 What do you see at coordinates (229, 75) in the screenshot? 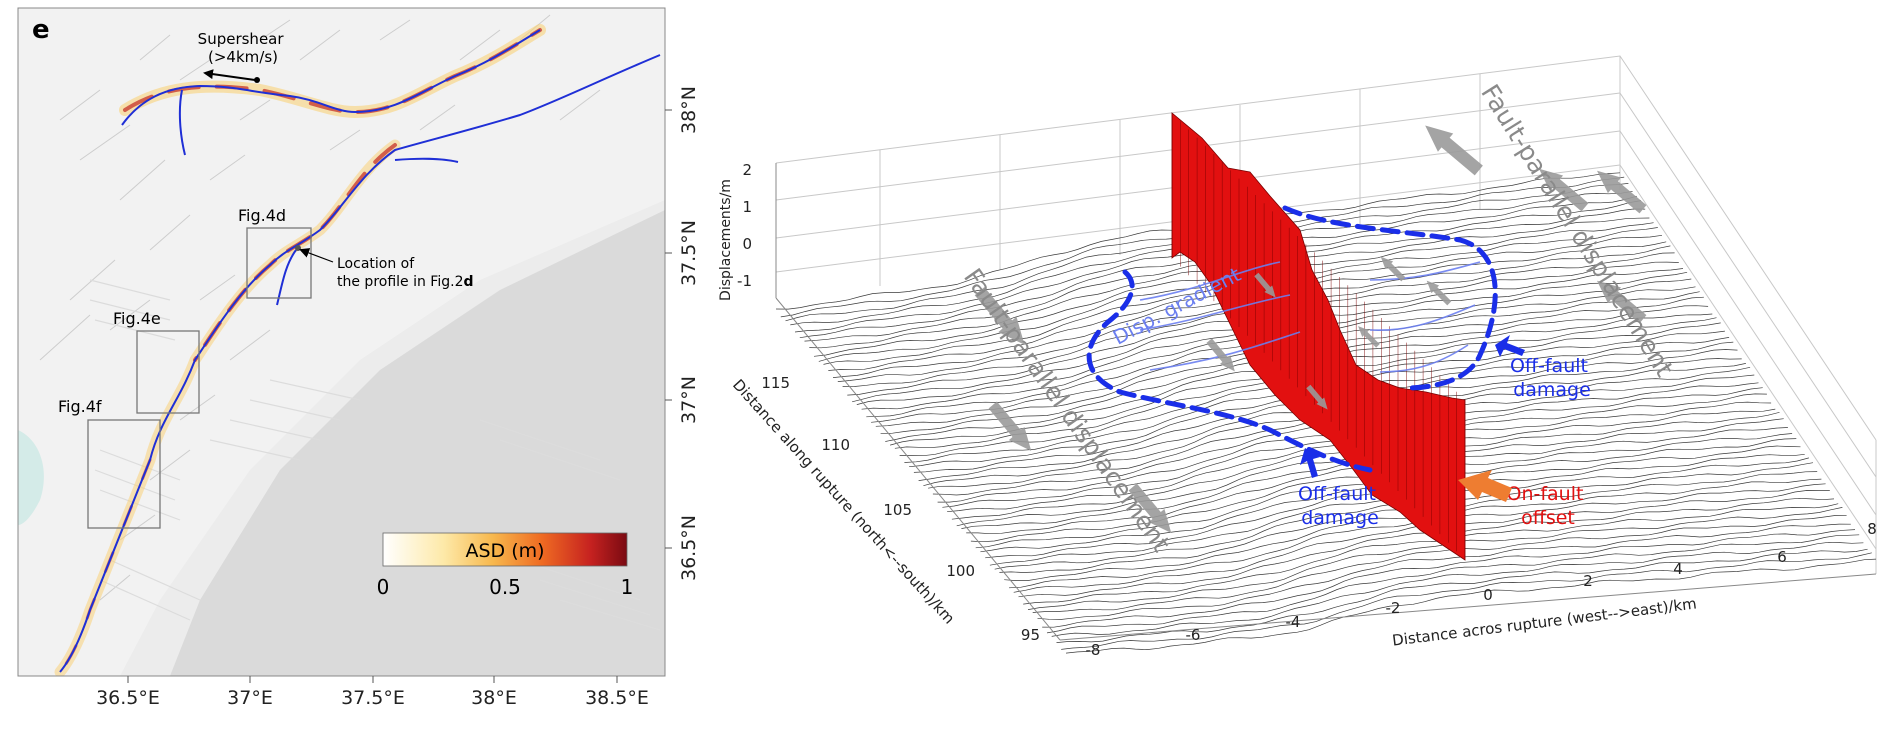
I see `supershear-arrow` at bounding box center [229, 75].